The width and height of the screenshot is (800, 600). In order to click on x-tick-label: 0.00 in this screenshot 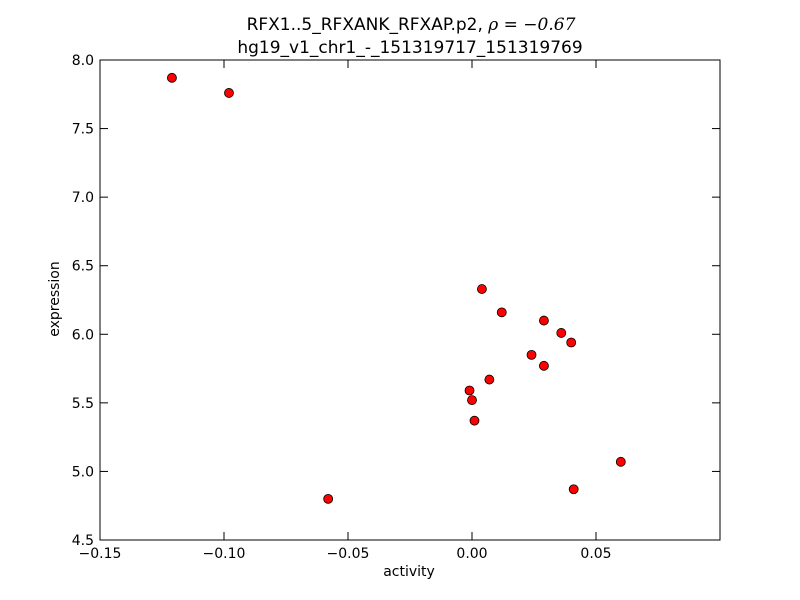, I will do `click(471, 554)`.